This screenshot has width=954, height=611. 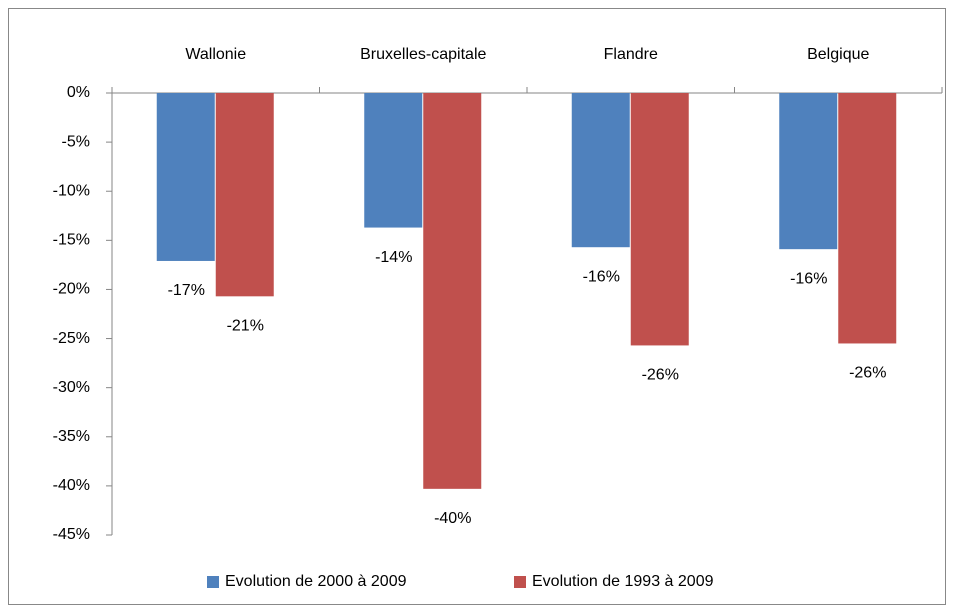 I want to click on value-label: -40%, so click(x=452, y=518).